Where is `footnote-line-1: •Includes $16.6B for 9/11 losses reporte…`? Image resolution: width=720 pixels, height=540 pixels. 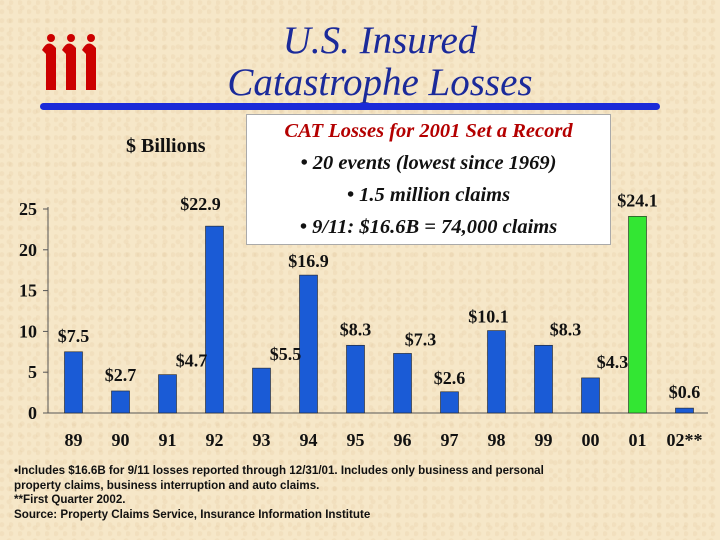 footnote-line-1: •Includes $16.6B for 9/11 losses reporte… is located at coordinates (279, 470).